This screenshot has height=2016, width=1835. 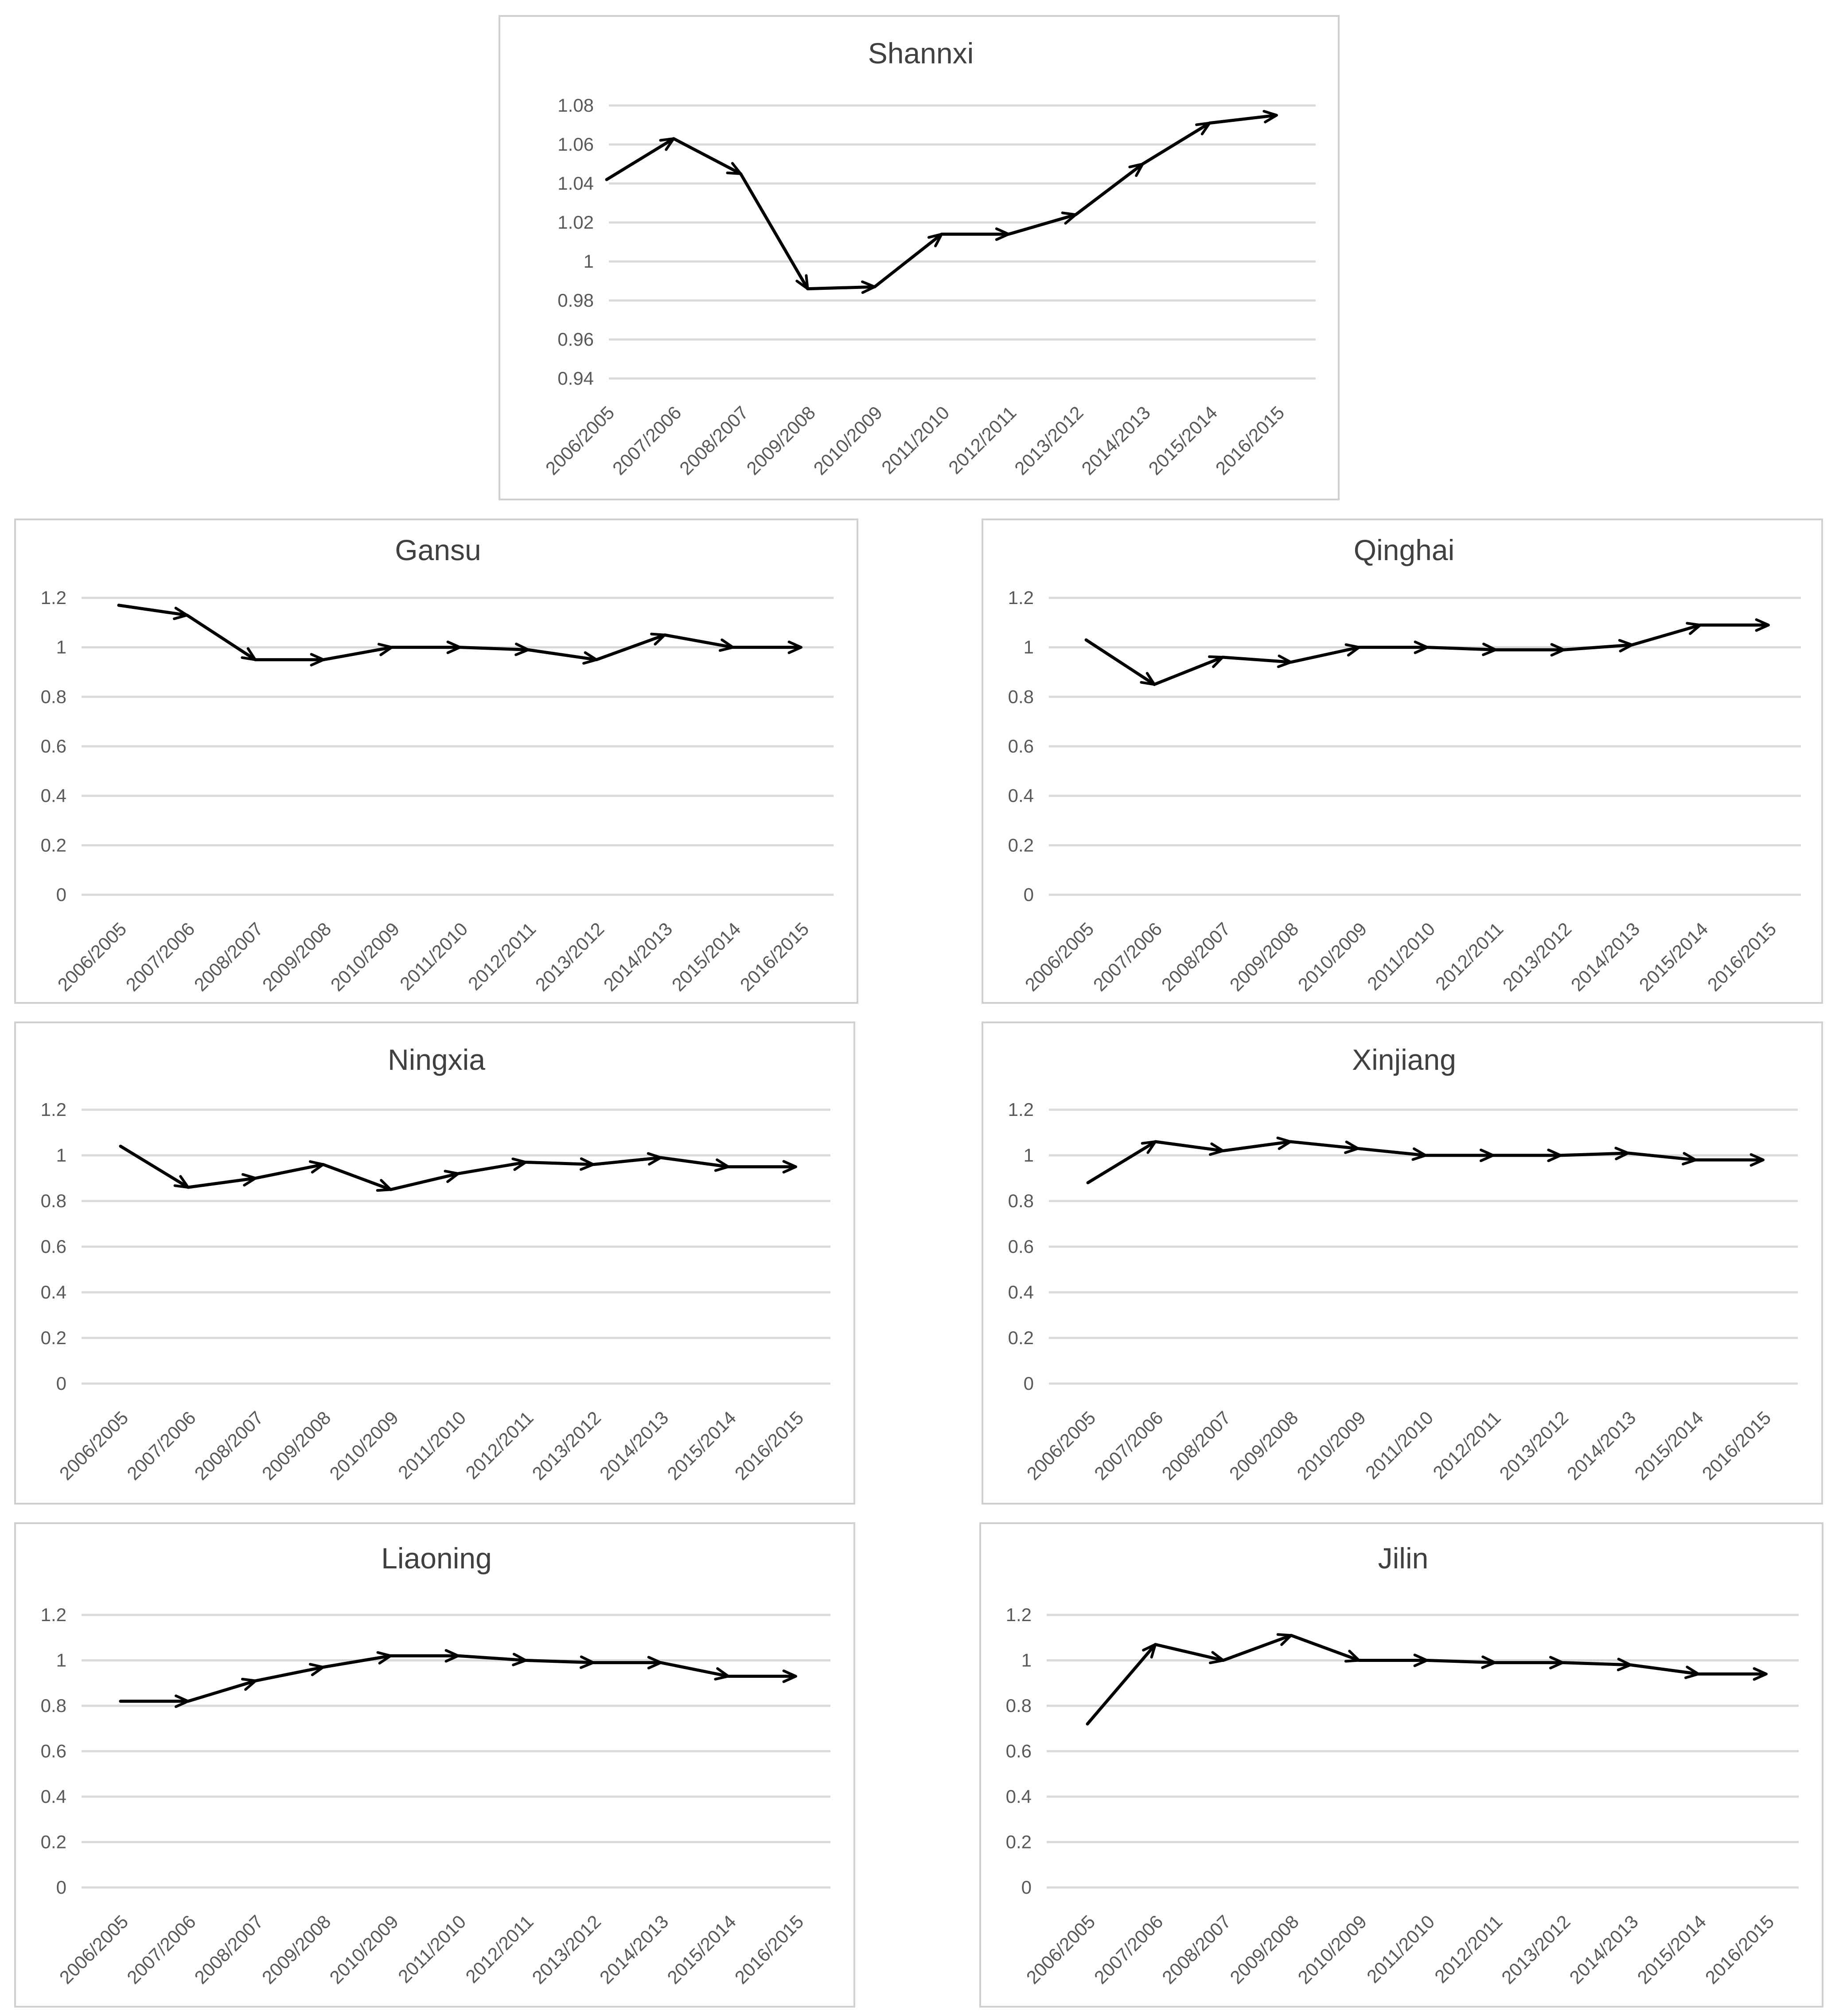 What do you see at coordinates (1332, 1950) in the screenshot?
I see `x-tick-label-jilin-2010-2009: 2010/2009` at bounding box center [1332, 1950].